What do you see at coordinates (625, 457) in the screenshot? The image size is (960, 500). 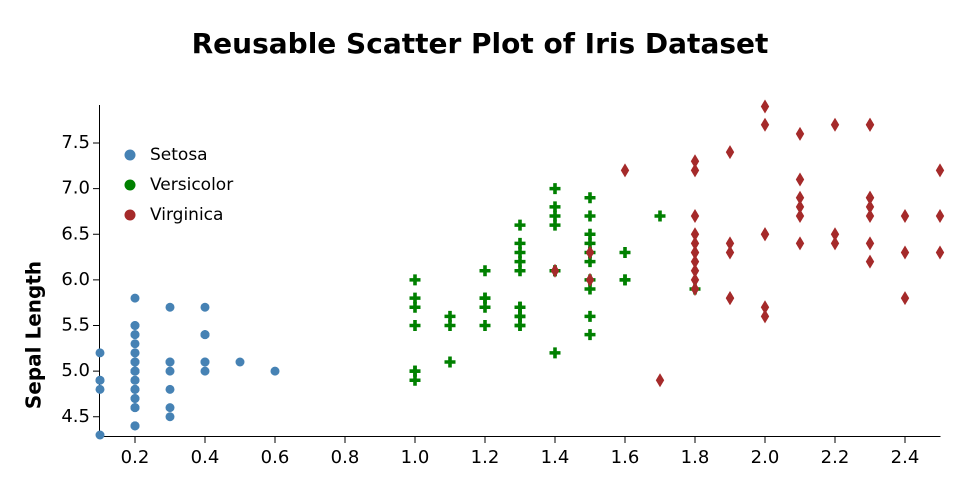 I see `x-tick-label: 1.6` at bounding box center [625, 457].